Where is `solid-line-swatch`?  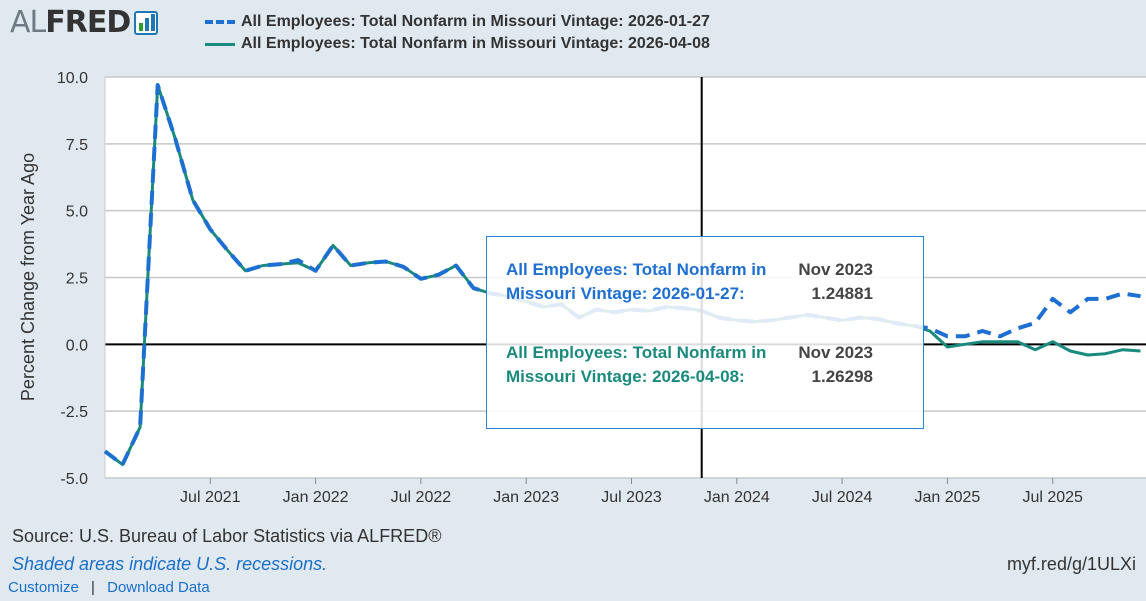
solid-line-swatch is located at coordinates (220, 44).